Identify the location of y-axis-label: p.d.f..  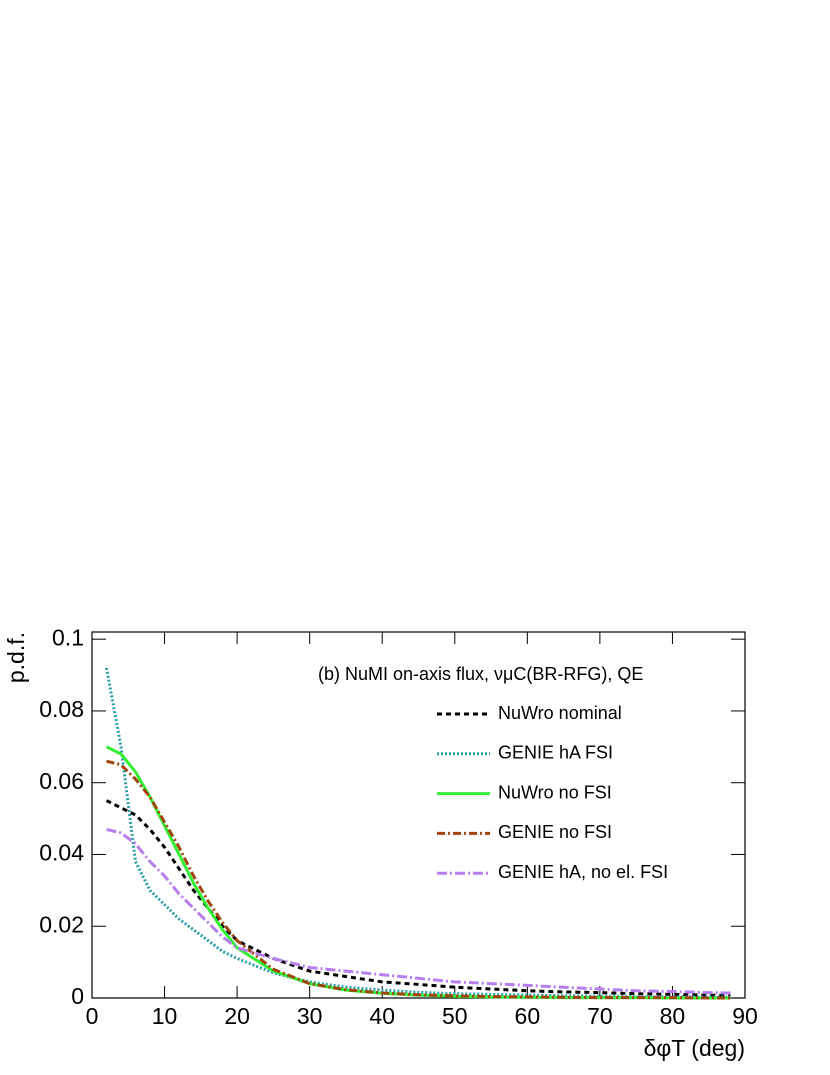
(16, 657).